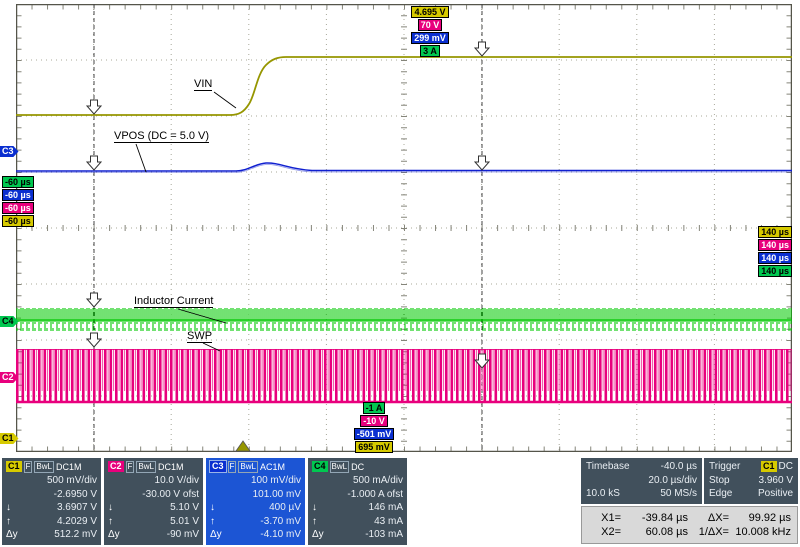 Image resolution: width=800 pixels, height=547 pixels. Describe the element at coordinates (272, 466) in the screenshot. I see `coupling-label: AC1M` at that location.